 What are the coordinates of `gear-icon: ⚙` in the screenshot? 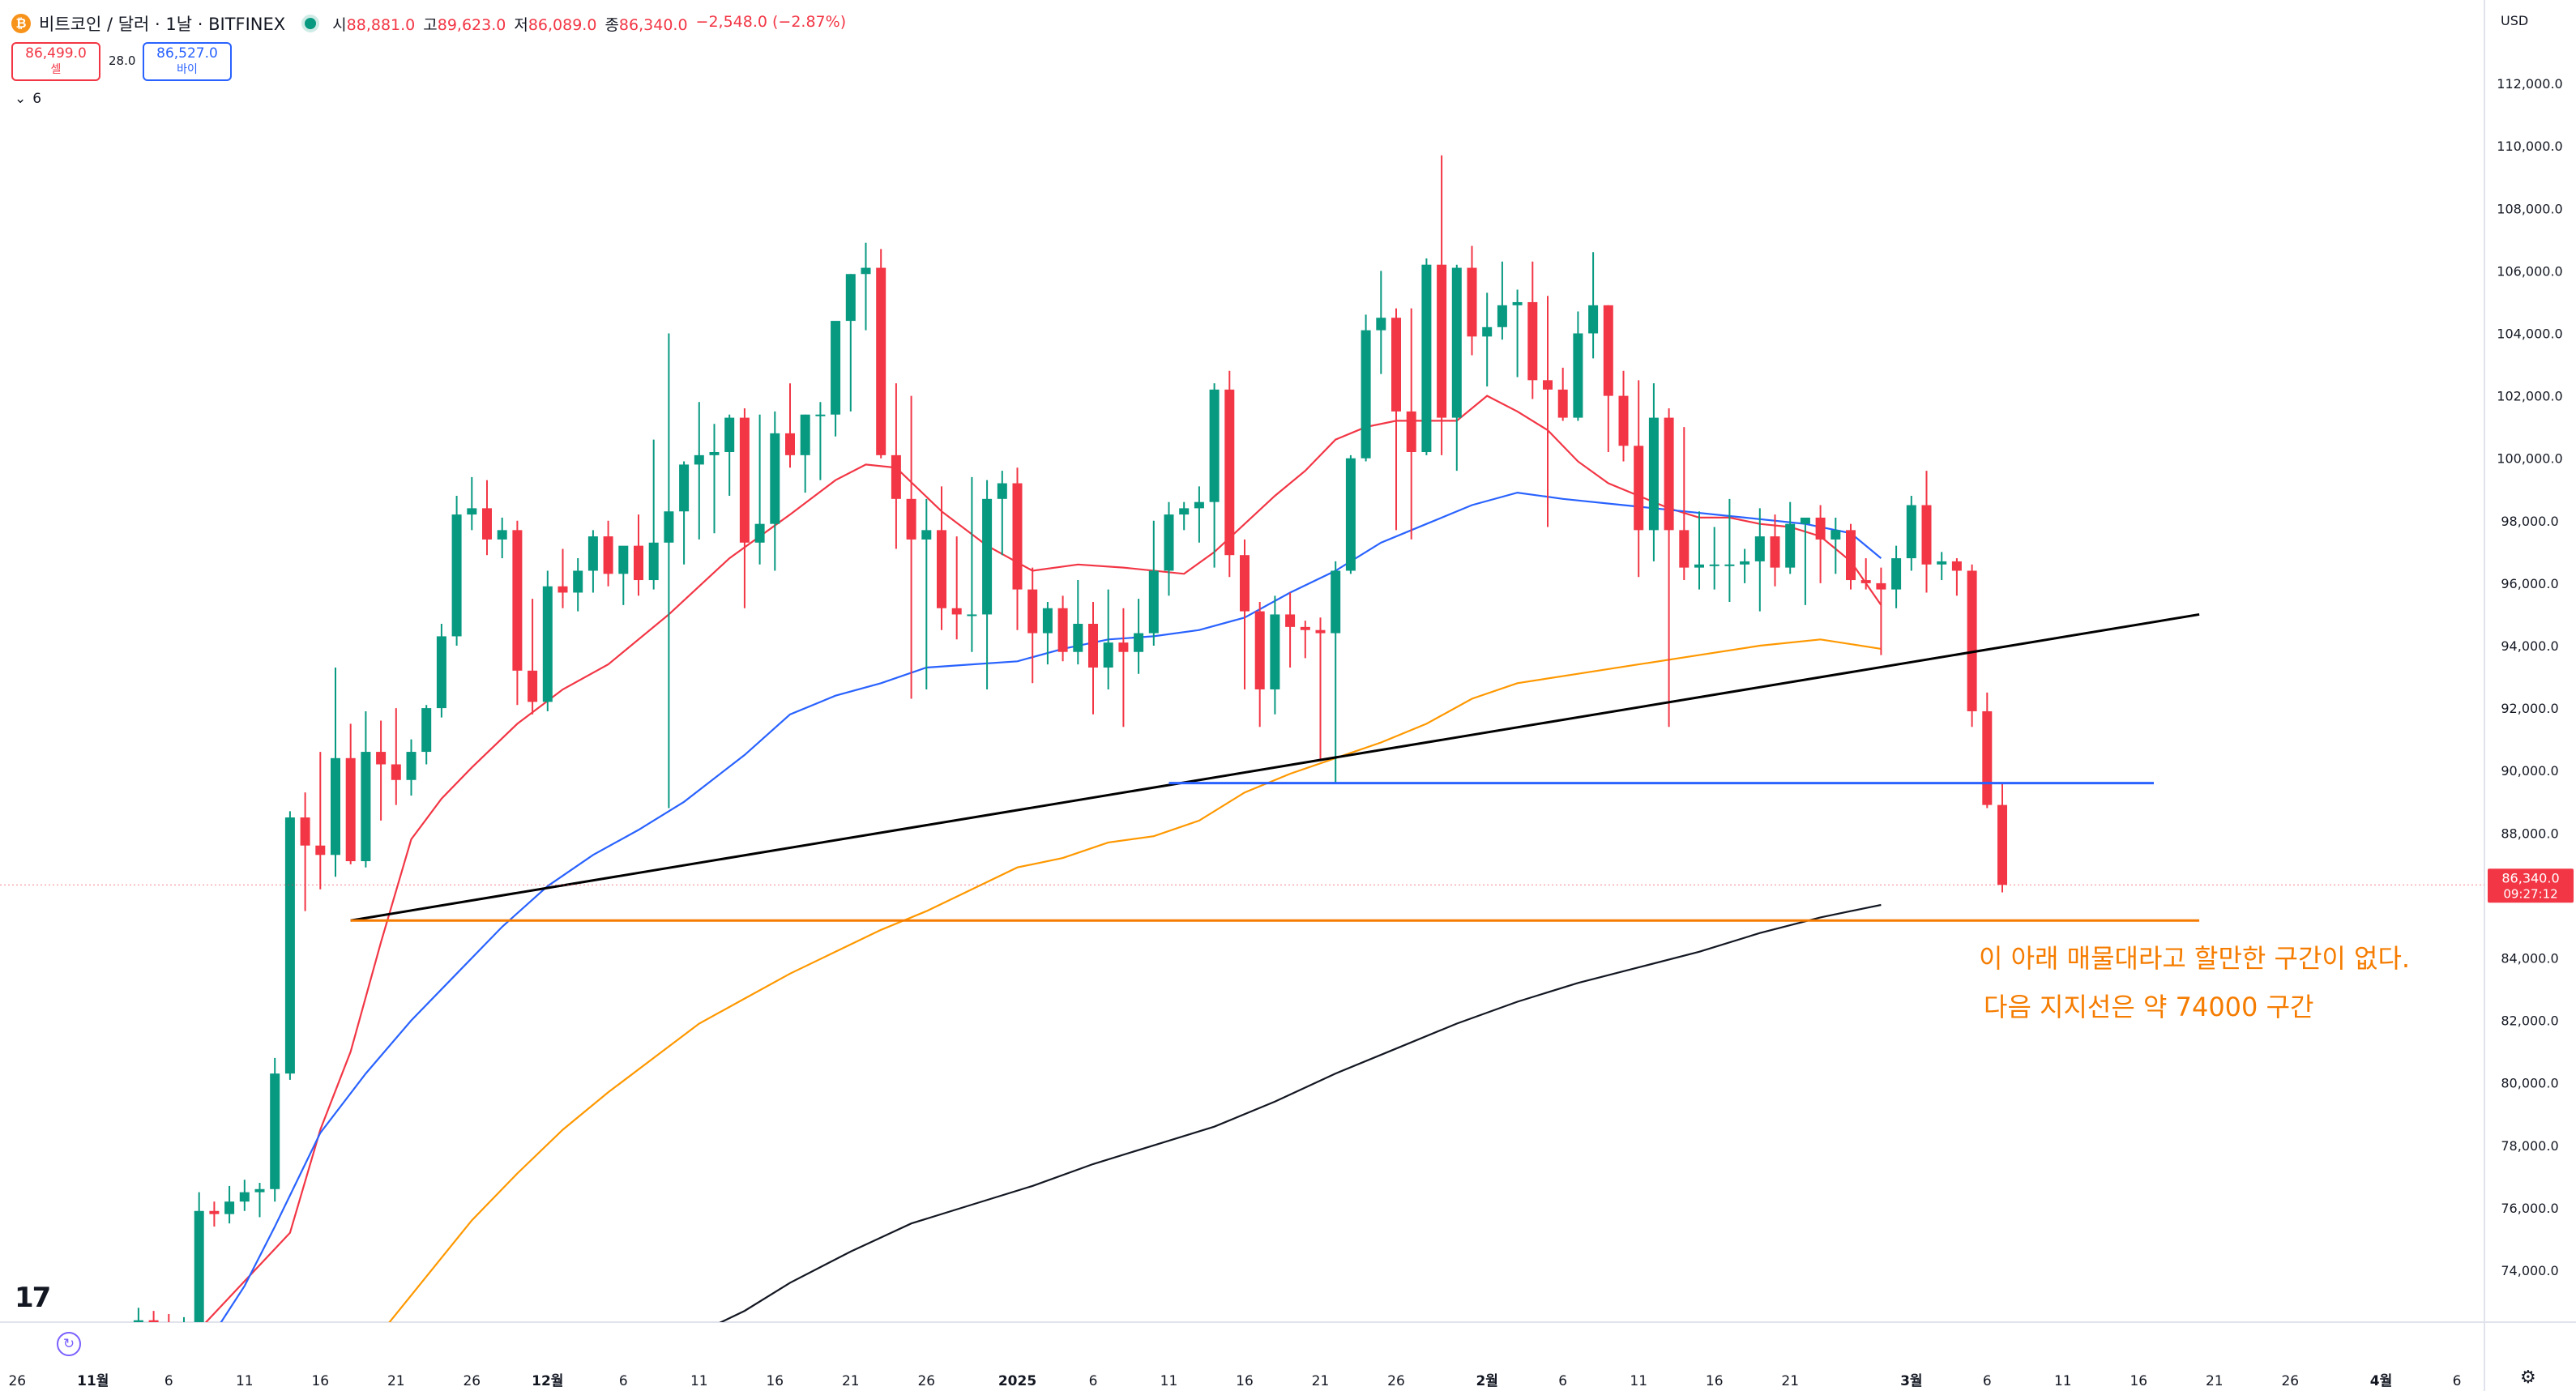 It's located at (2528, 1378).